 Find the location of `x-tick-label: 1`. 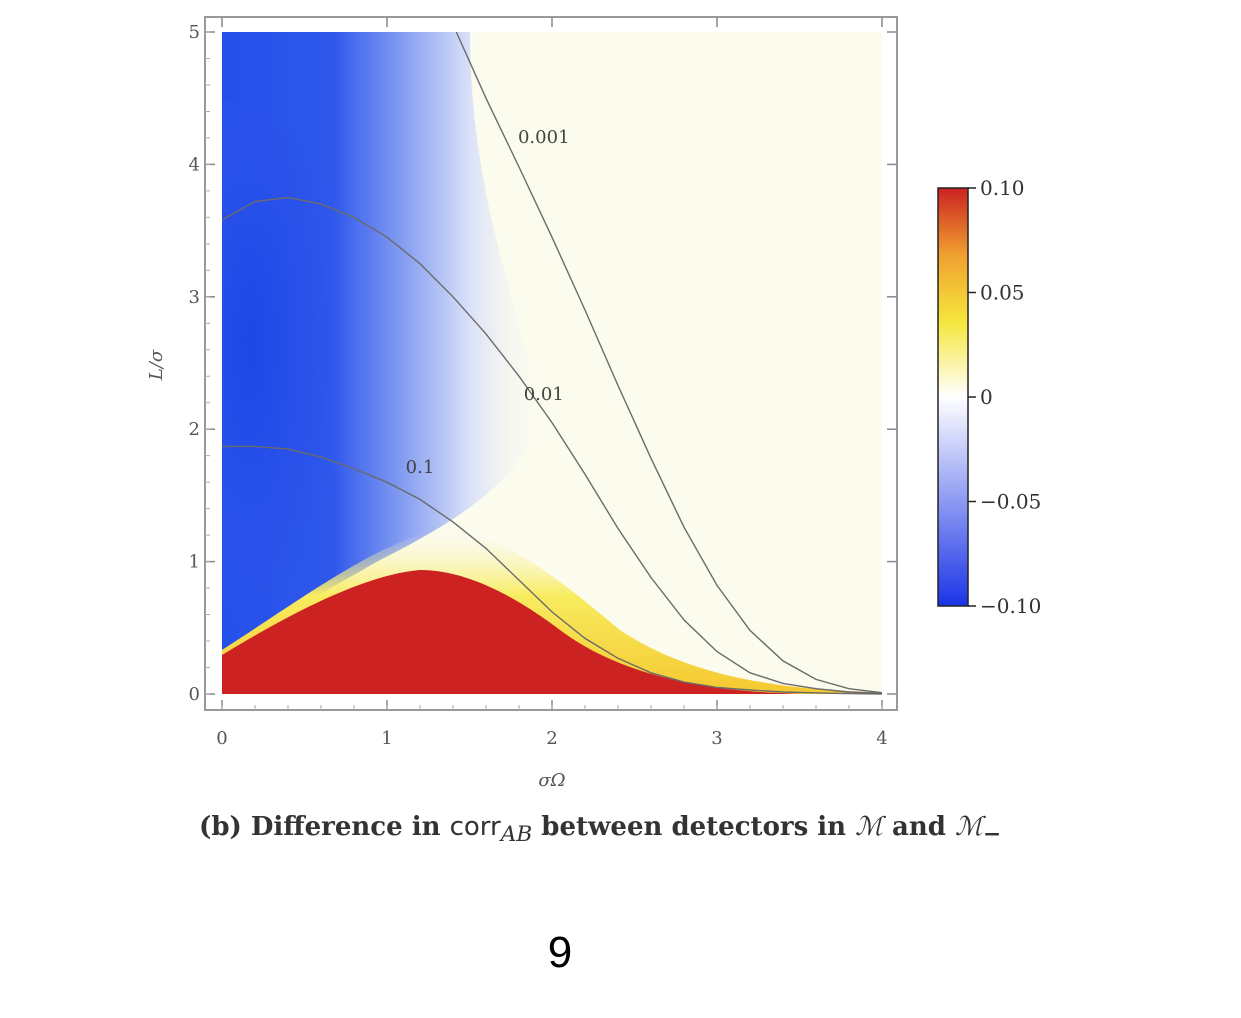

x-tick-label: 1 is located at coordinates (386, 738).